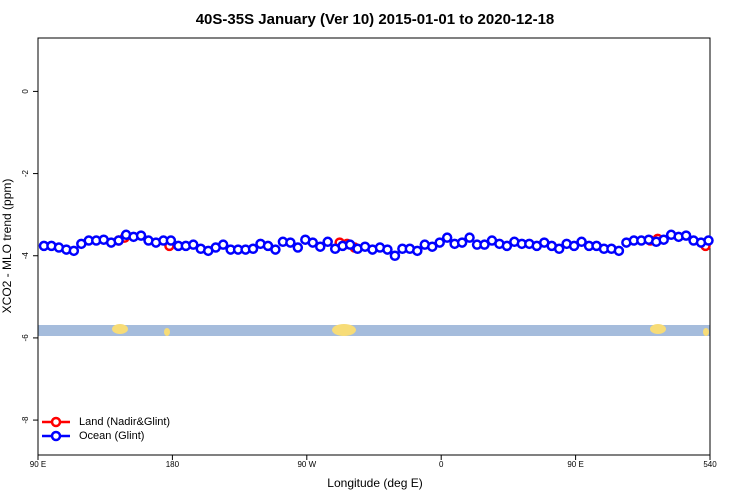  Describe the element at coordinates (25, 420) in the screenshot. I see `y-tick-label: -8` at that location.